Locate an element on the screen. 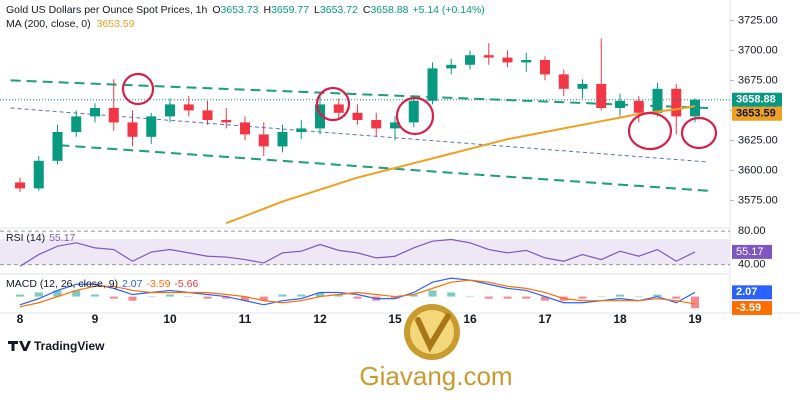  tradingview-icon is located at coordinates (19, 346).